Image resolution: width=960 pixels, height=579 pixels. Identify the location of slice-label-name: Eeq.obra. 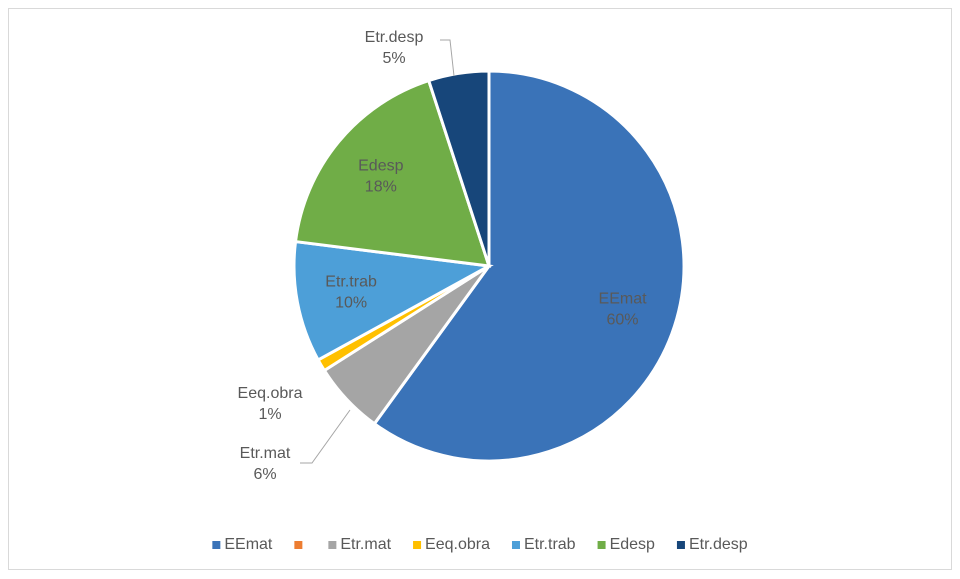
(270, 393).